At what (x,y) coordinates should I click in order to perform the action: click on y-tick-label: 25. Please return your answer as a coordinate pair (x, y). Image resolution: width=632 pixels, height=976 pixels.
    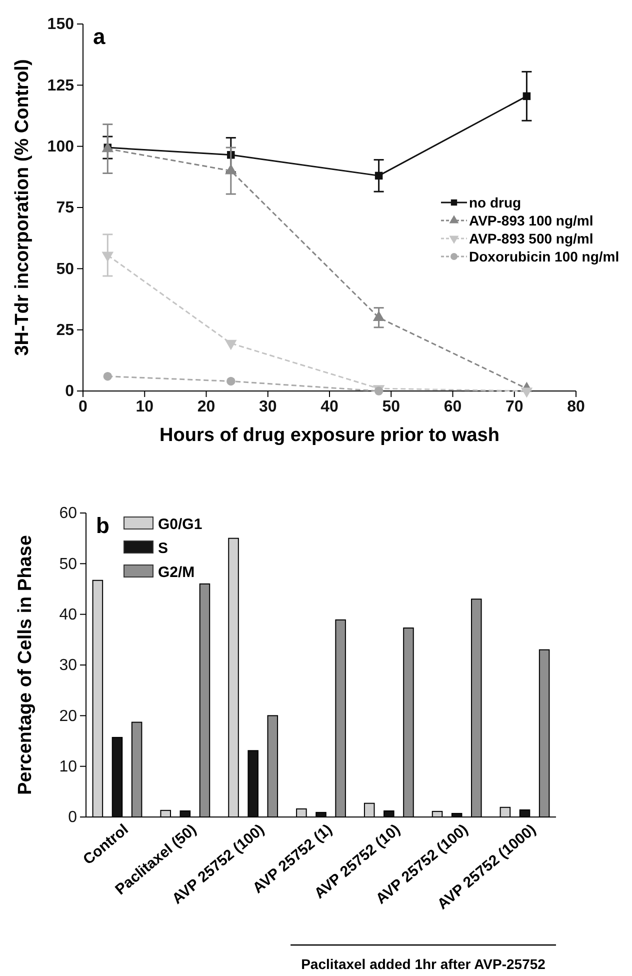
    Looking at the image, I should click on (65, 330).